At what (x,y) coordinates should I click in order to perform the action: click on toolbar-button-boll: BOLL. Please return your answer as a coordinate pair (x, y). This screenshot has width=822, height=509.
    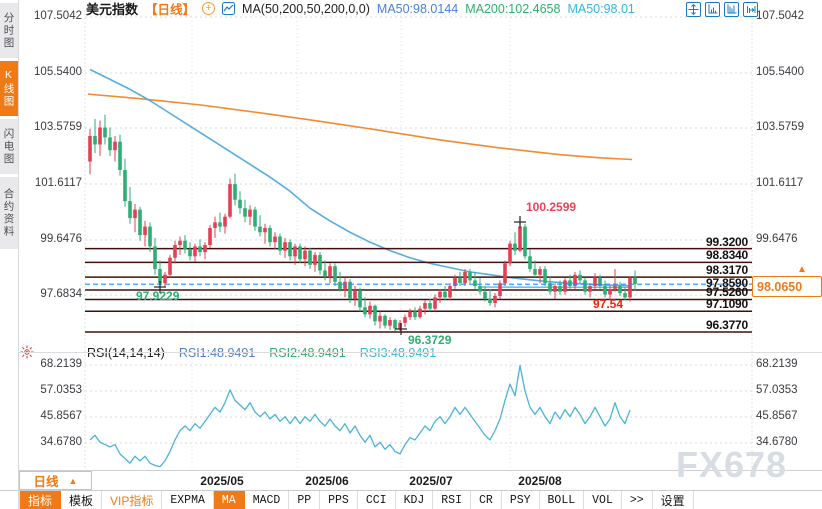
    Looking at the image, I should click on (562, 500).